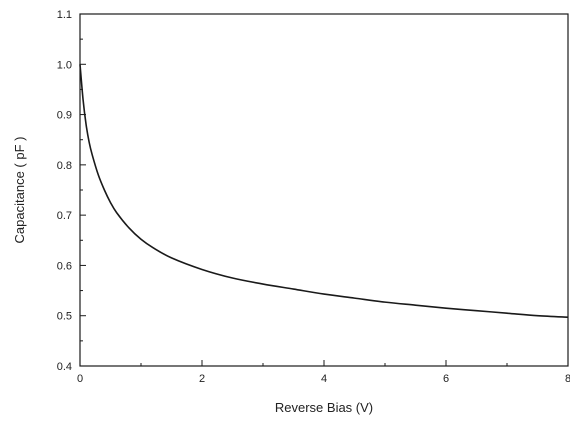  I want to click on x-axis: 0 2 4 6 8, so click(323, 372).